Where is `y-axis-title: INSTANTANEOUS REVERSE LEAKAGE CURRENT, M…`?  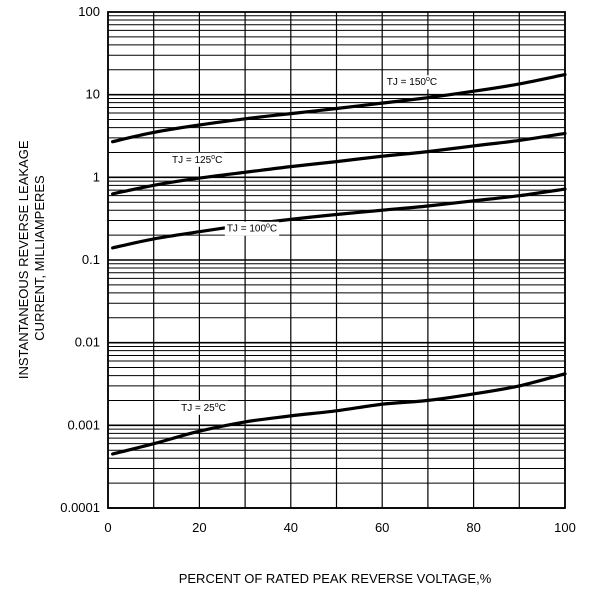 y-axis-title: INSTANTANEOUS REVERSE LEAKAGE CURRENT, M… is located at coordinates (31, 258).